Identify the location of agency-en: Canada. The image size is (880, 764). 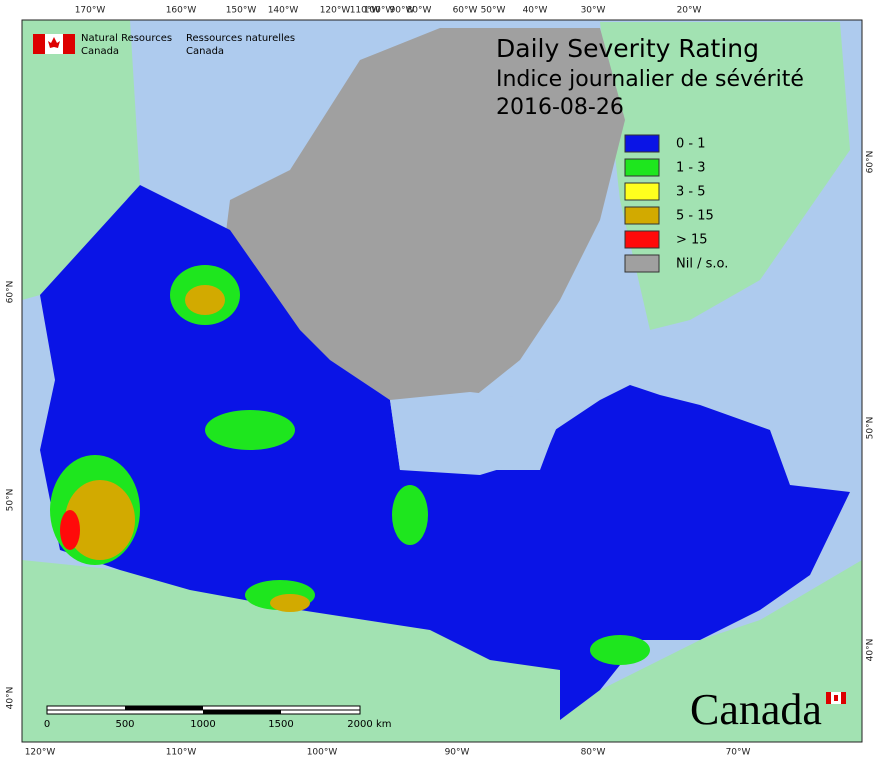
(100, 51).